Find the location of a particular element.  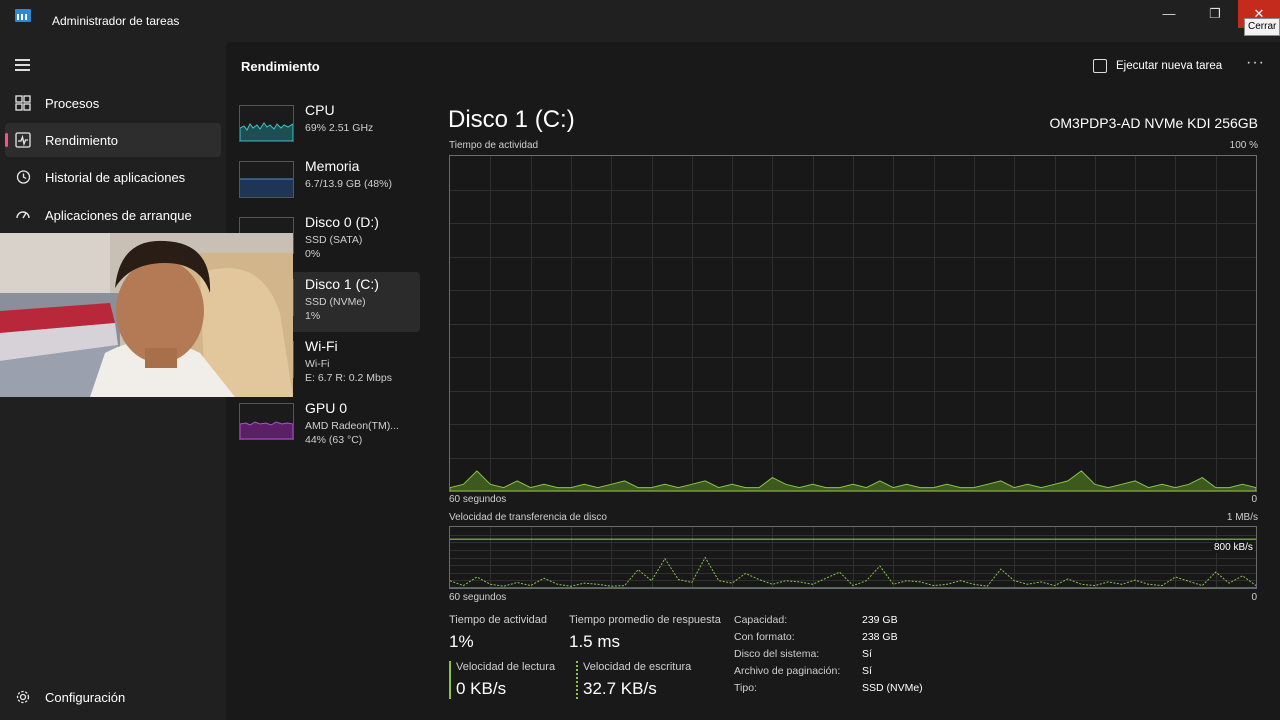

restore-button: ❐ is located at coordinates (1215, 13).